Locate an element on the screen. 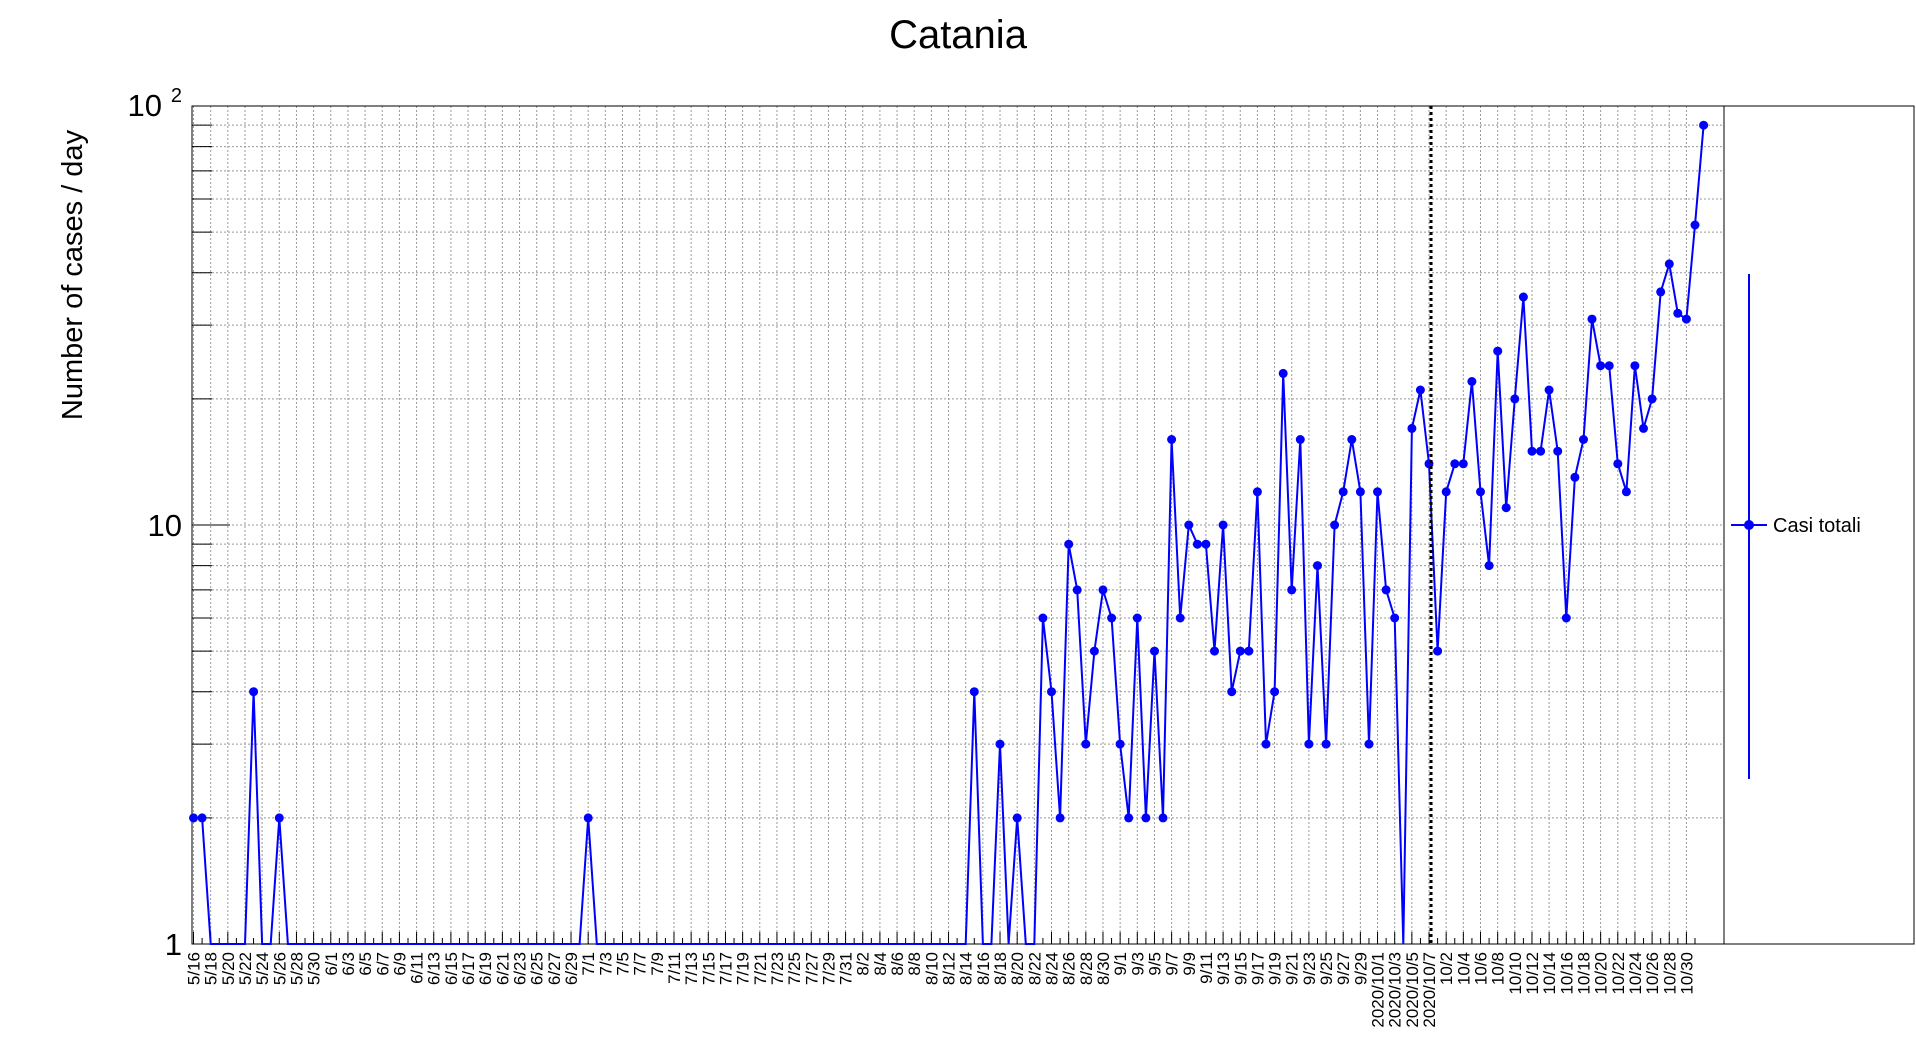 The image size is (1916, 1052). x-tick-label: 7/15 is located at coordinates (708, 968).